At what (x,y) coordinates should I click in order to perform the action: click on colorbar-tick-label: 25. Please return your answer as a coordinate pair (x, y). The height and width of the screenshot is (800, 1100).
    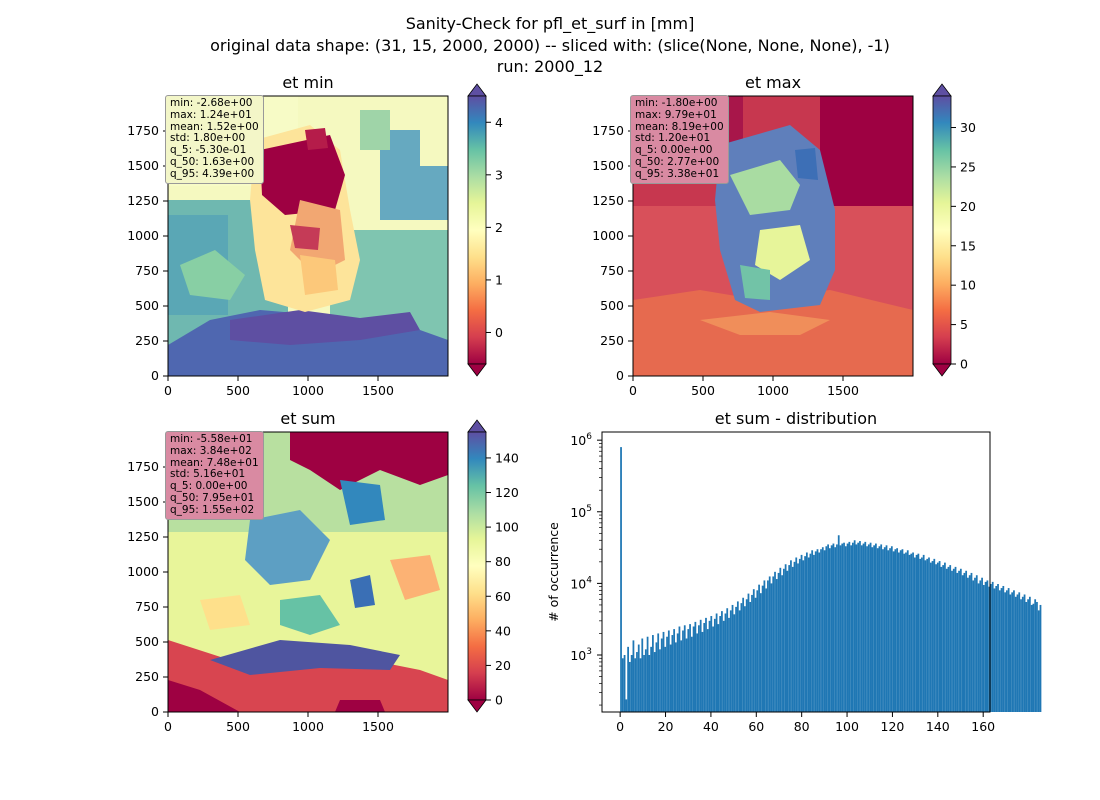
    Looking at the image, I should click on (968, 166).